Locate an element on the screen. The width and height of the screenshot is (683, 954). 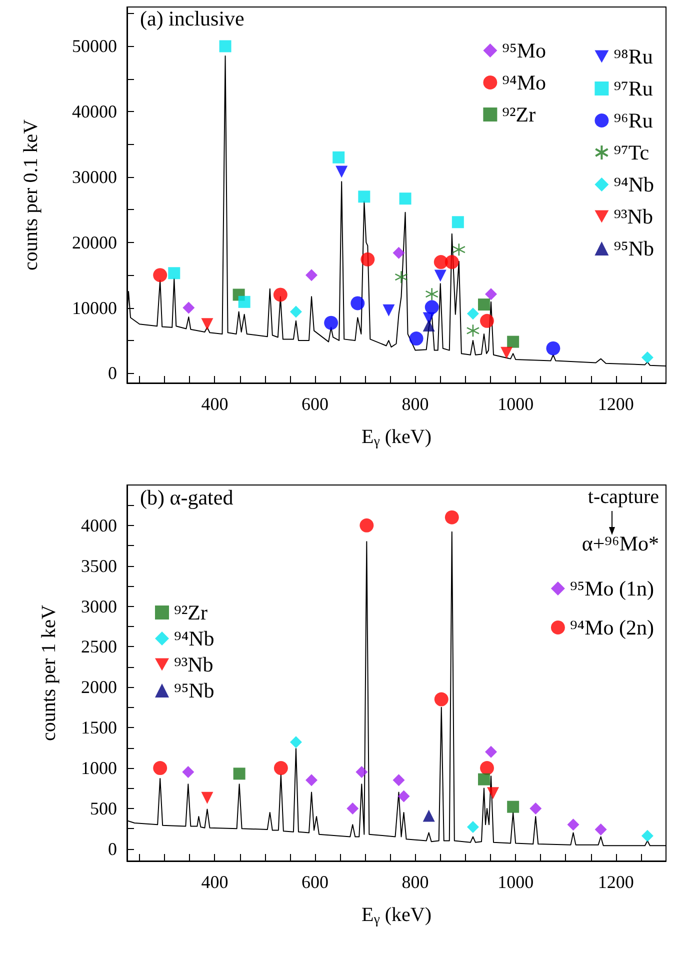
y-tick-label: 50000 is located at coordinates (94, 46).